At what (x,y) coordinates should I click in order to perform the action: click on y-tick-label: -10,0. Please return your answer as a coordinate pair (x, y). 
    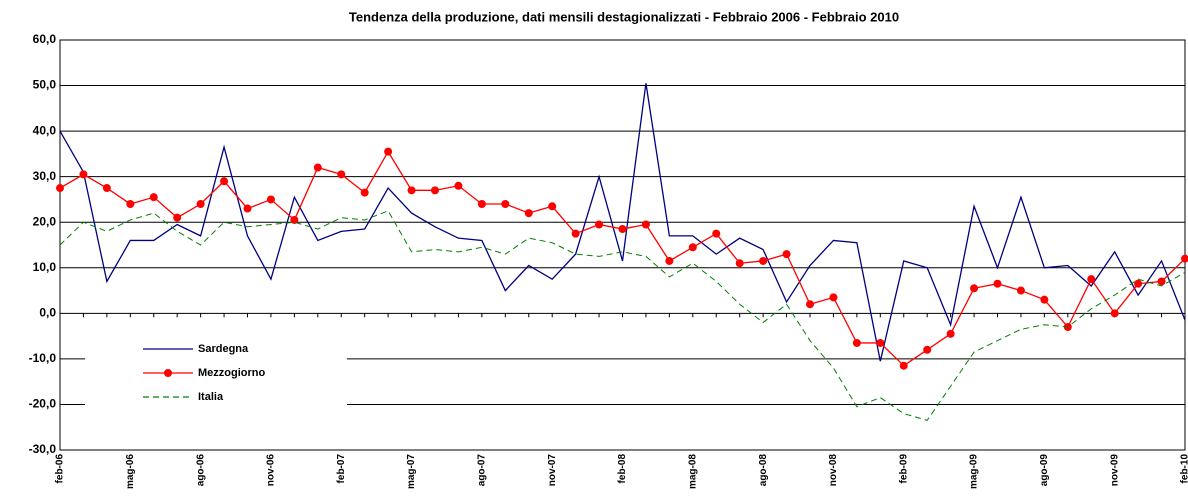
    Looking at the image, I should click on (43, 358).